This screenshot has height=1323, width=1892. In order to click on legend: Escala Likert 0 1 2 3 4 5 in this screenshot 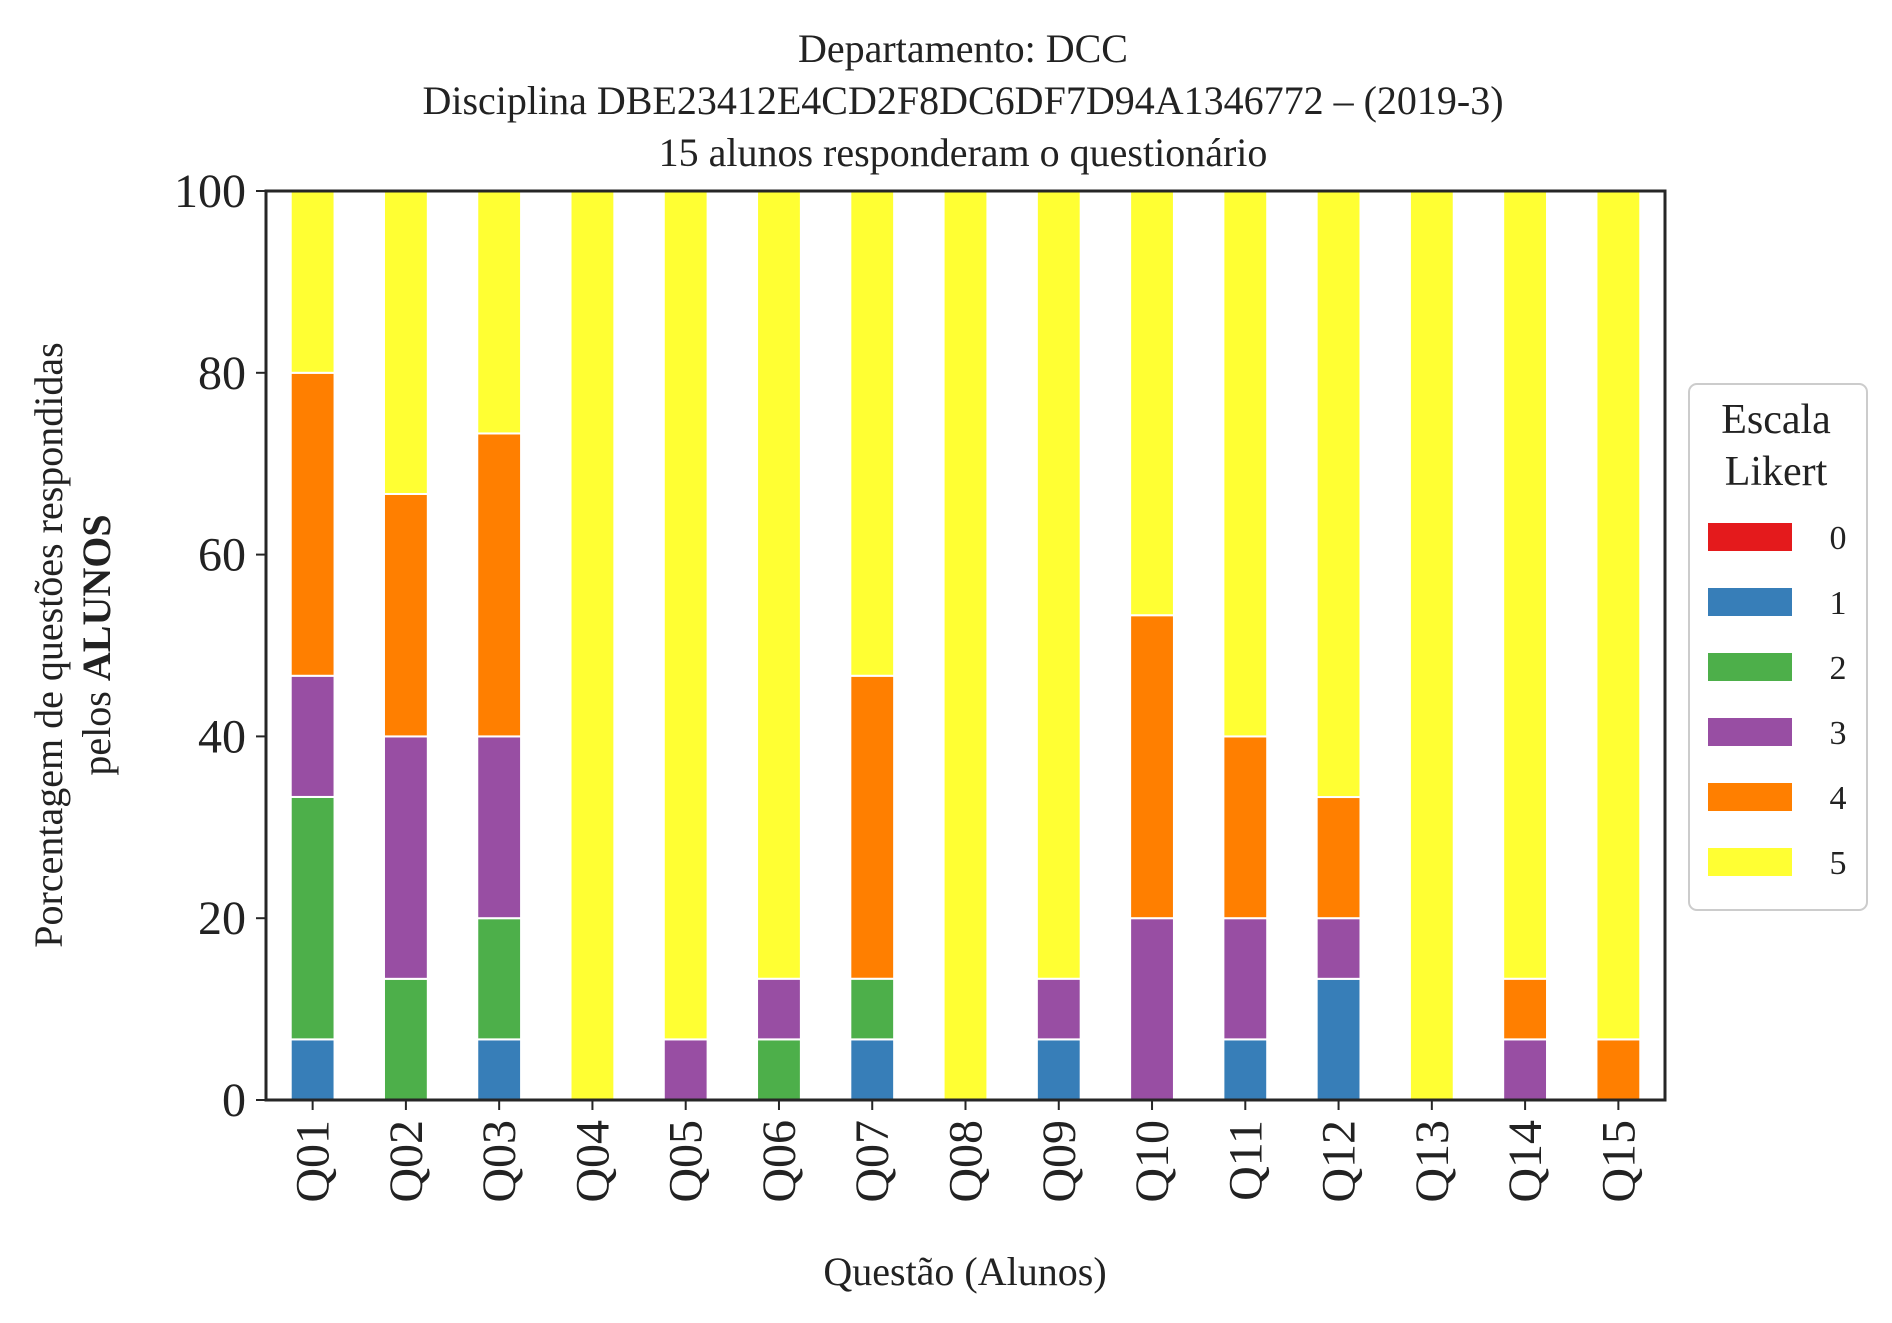, I will do `click(1778, 647)`.